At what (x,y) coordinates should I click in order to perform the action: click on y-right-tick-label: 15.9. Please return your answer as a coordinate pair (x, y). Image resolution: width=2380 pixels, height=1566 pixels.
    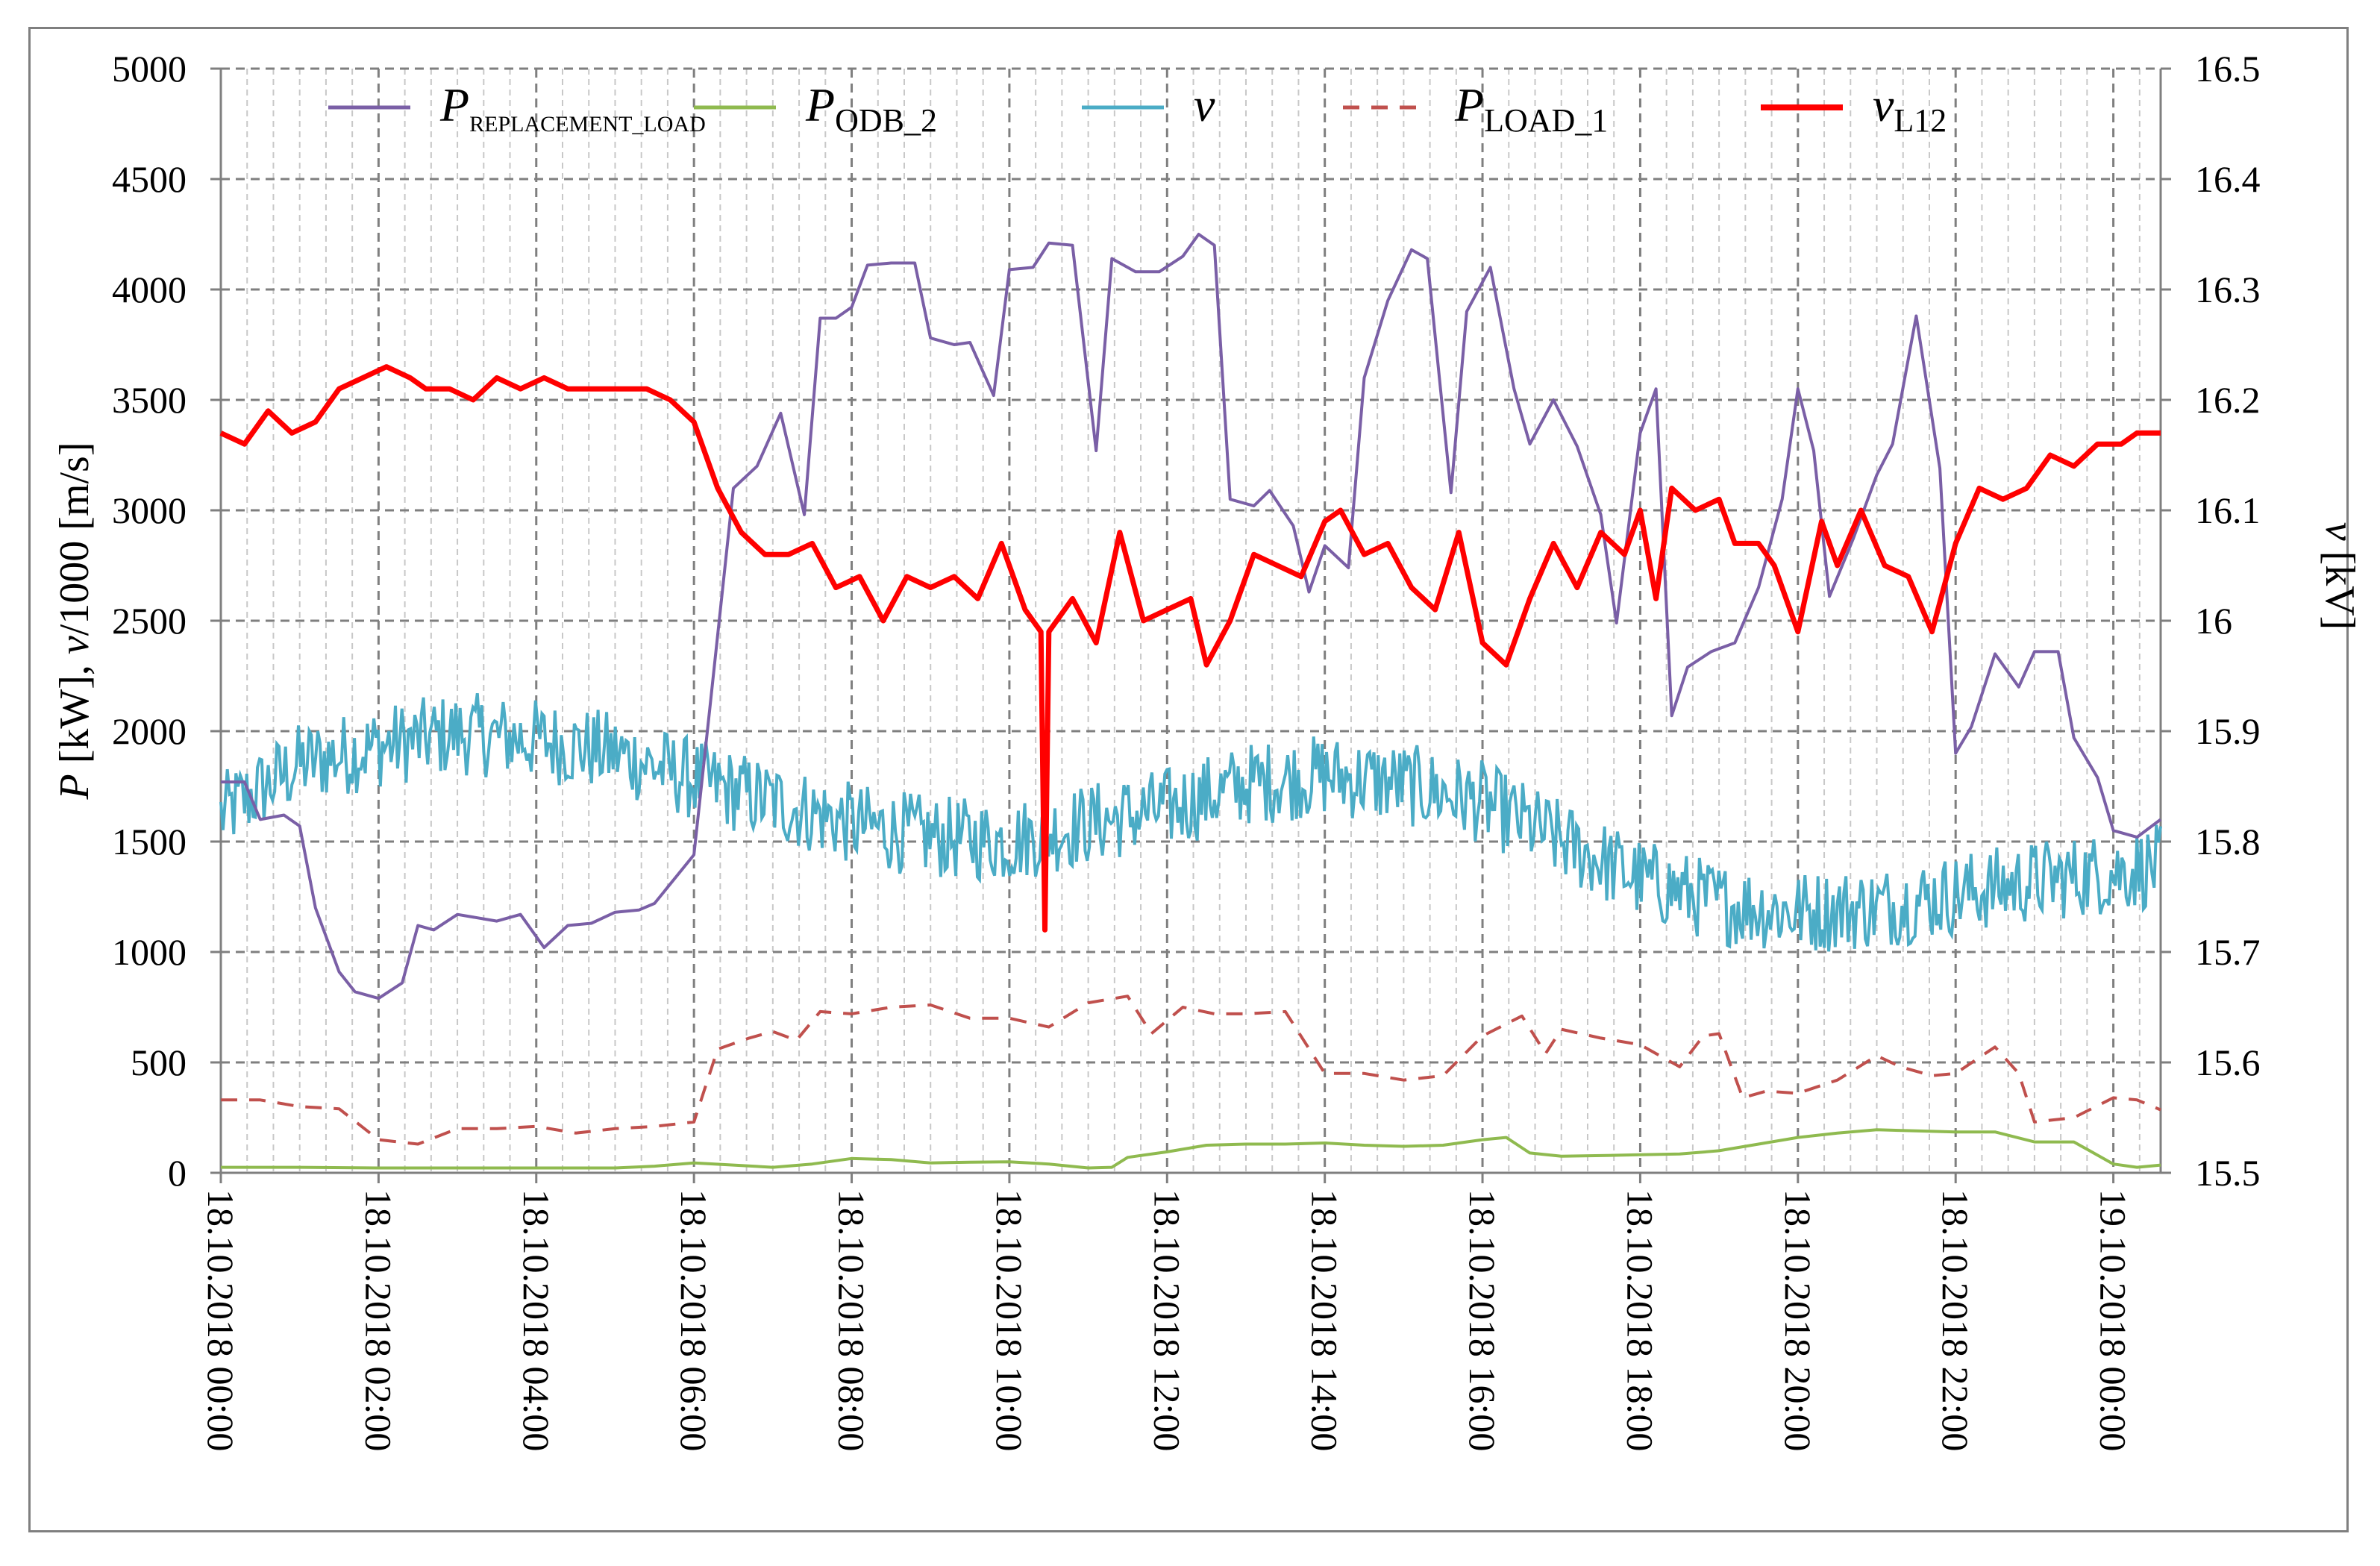
    Looking at the image, I should click on (2228, 731).